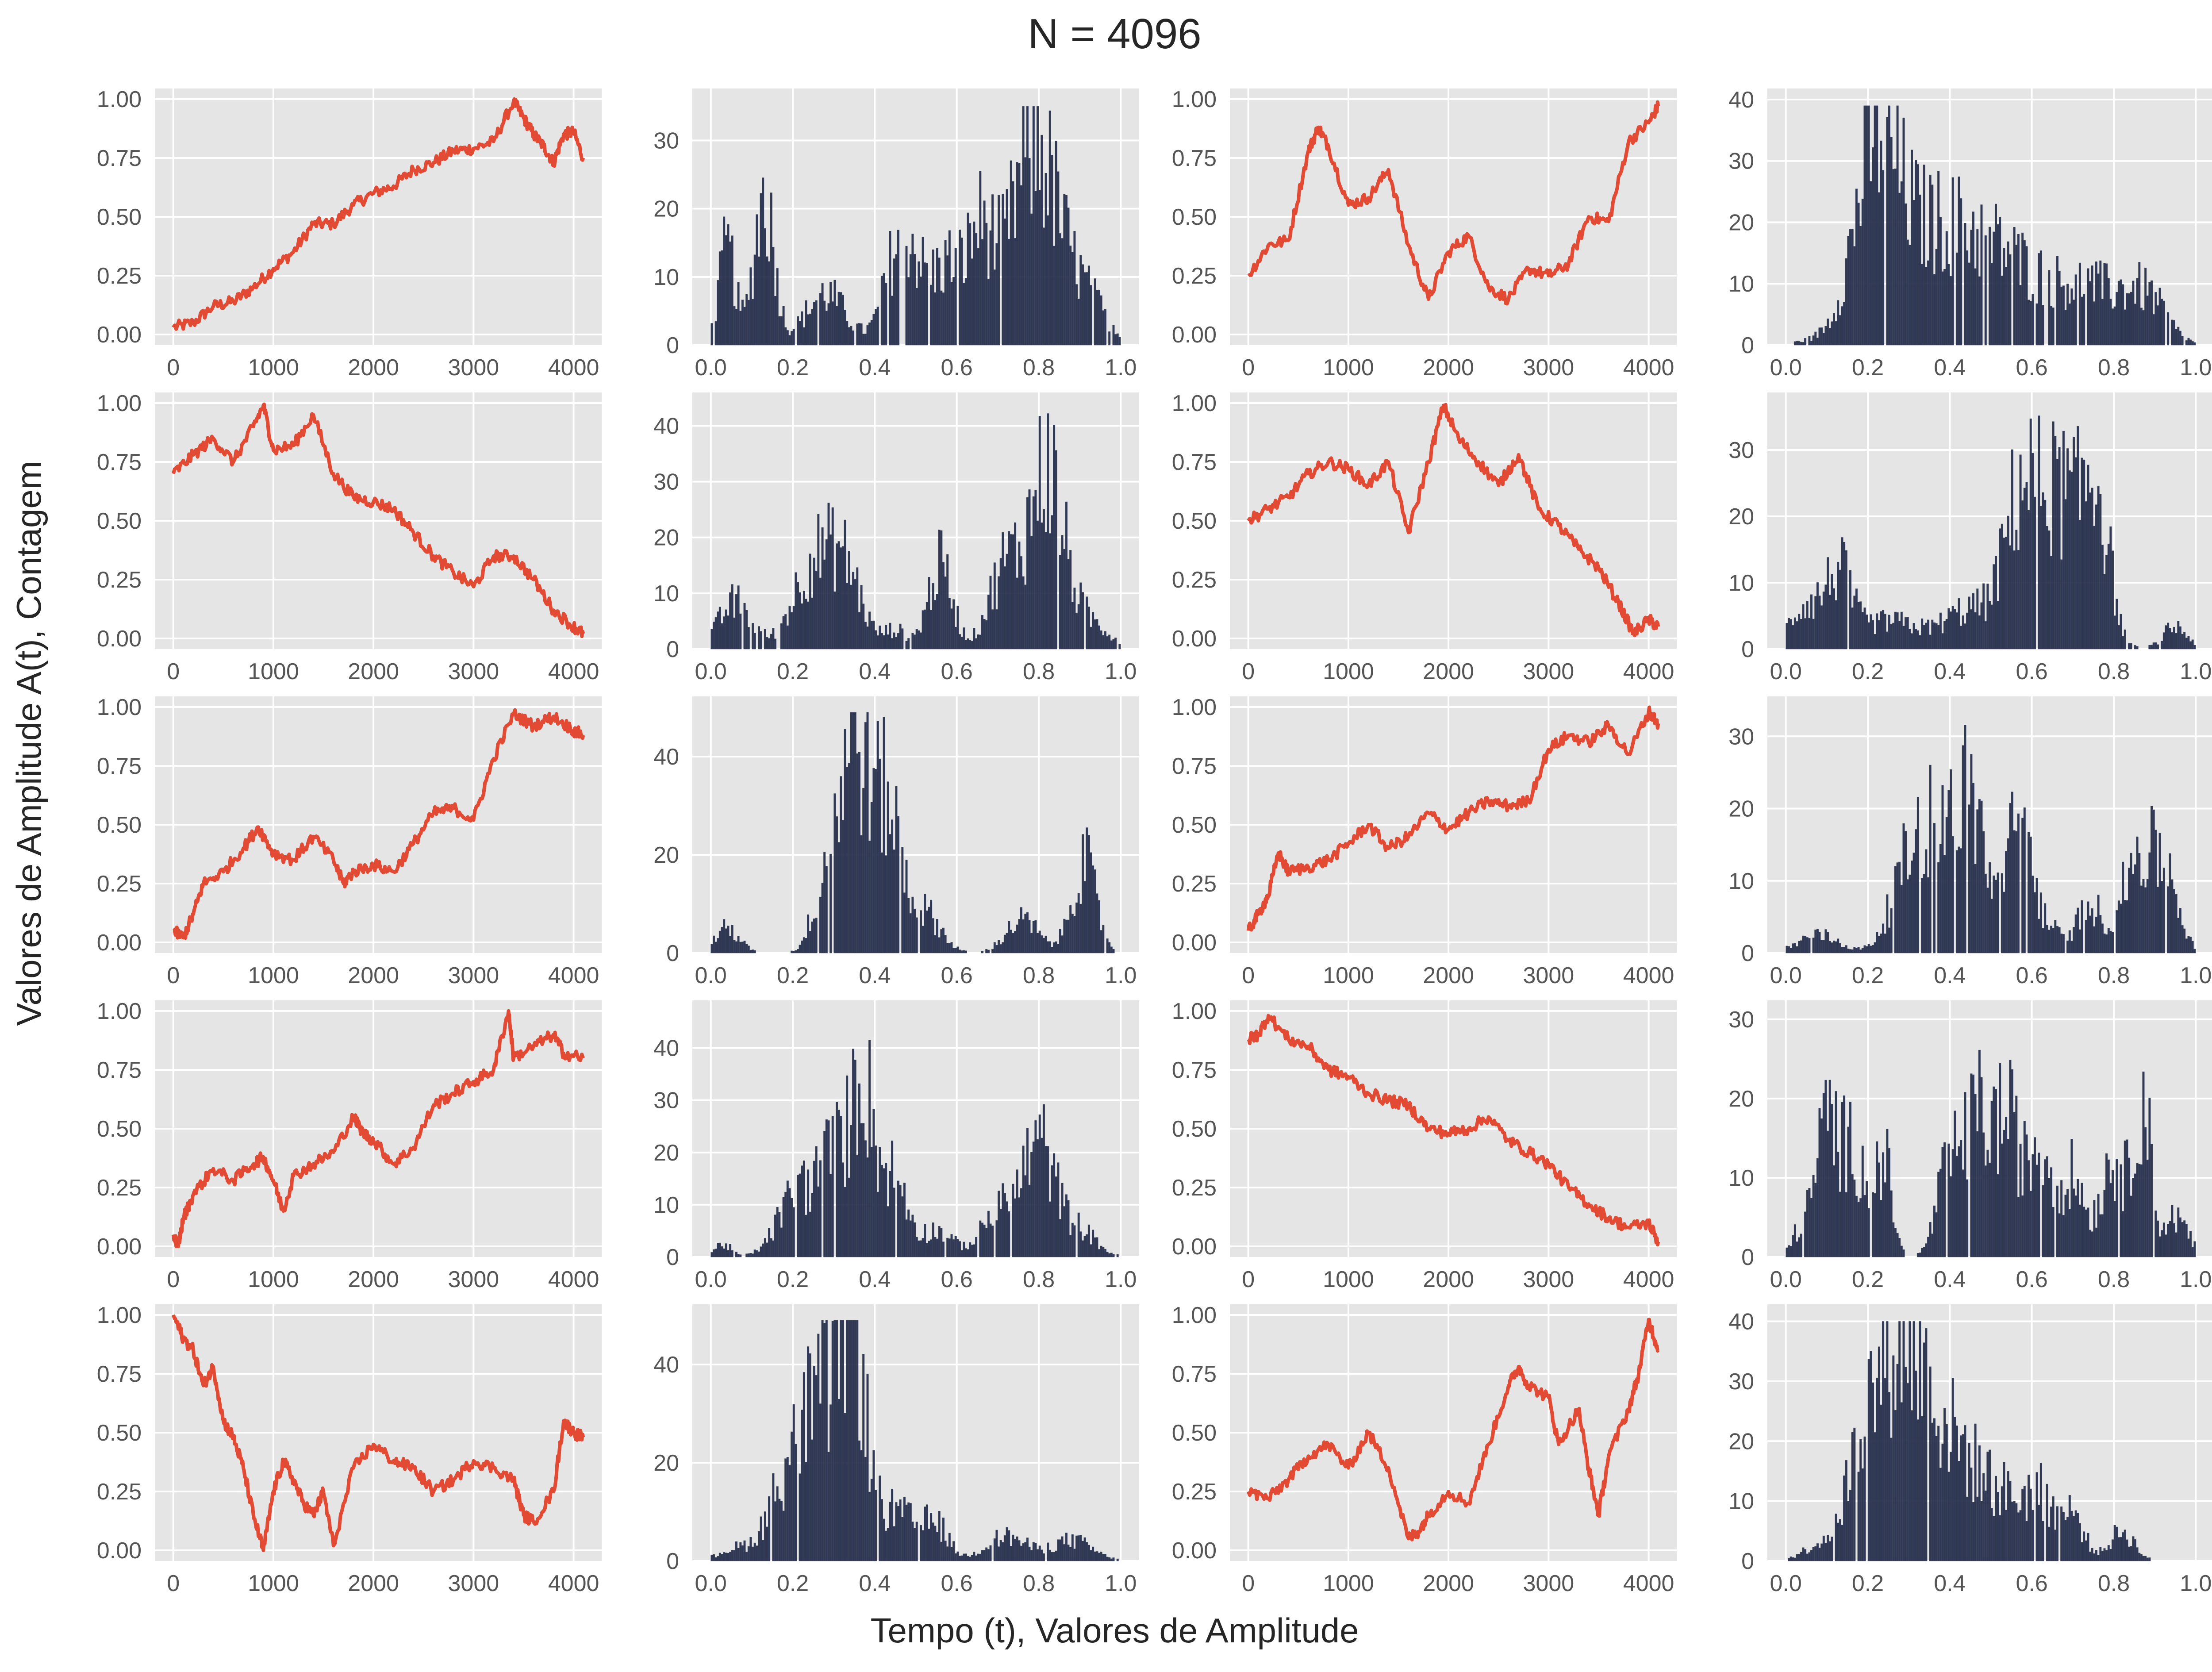 This screenshot has width=2212, height=1672. I want to click on series-line, so click(378, 520).